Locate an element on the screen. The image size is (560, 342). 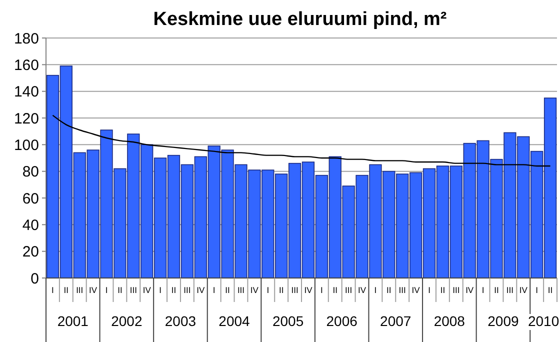
text: 2008 is located at coordinates (450, 321).